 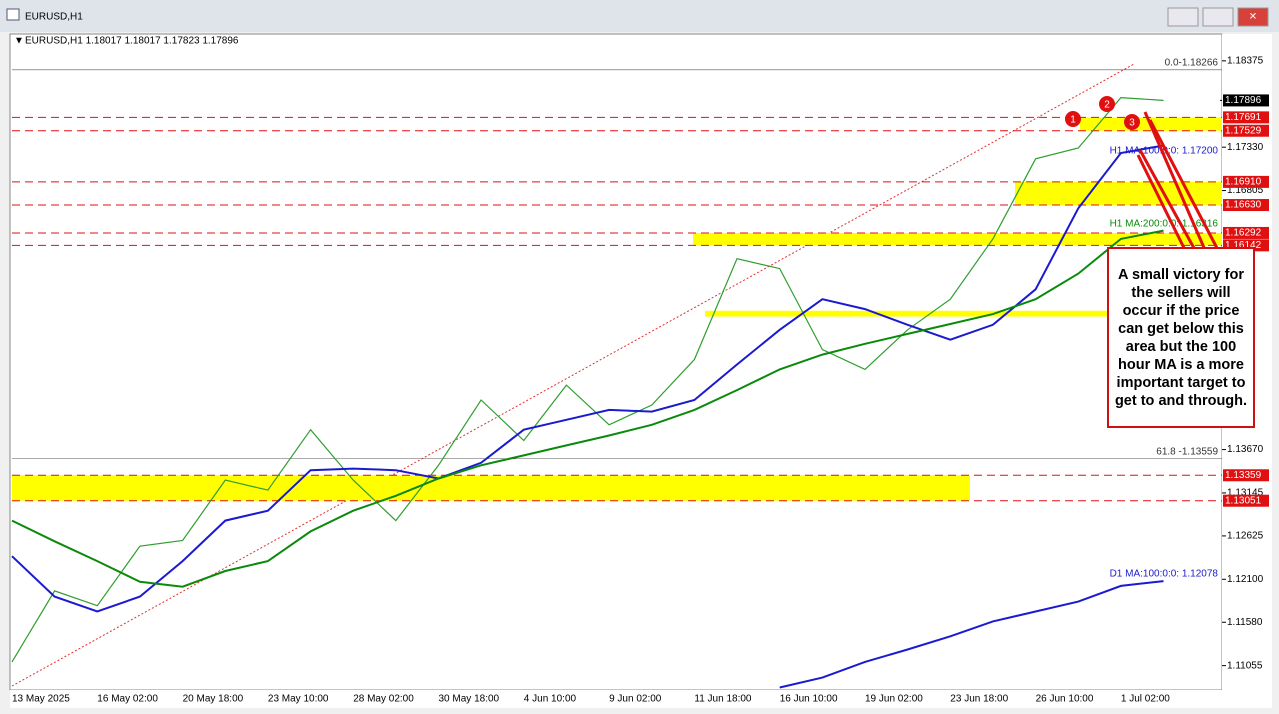 What do you see at coordinates (1245, 449) in the screenshot?
I see `y-tick-label: 1.13670` at bounding box center [1245, 449].